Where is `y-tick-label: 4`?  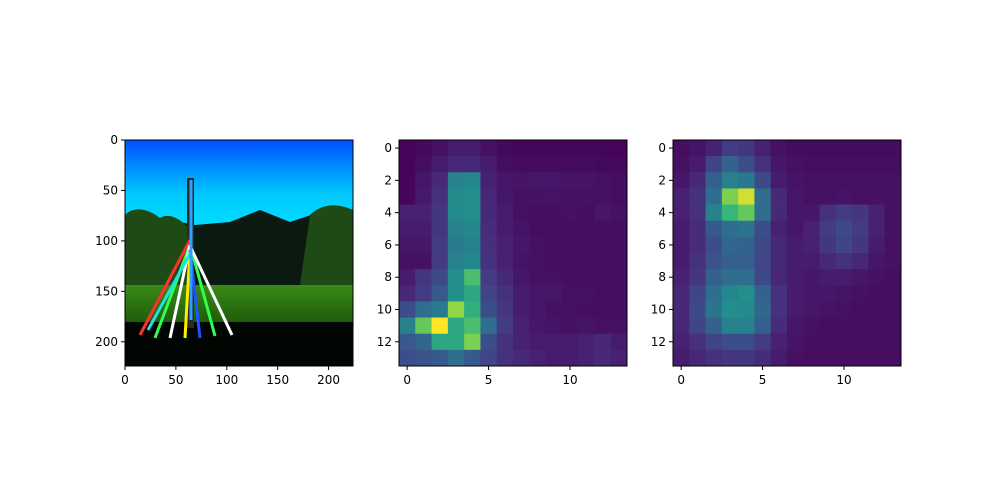 y-tick-label: 4 is located at coordinates (388, 213).